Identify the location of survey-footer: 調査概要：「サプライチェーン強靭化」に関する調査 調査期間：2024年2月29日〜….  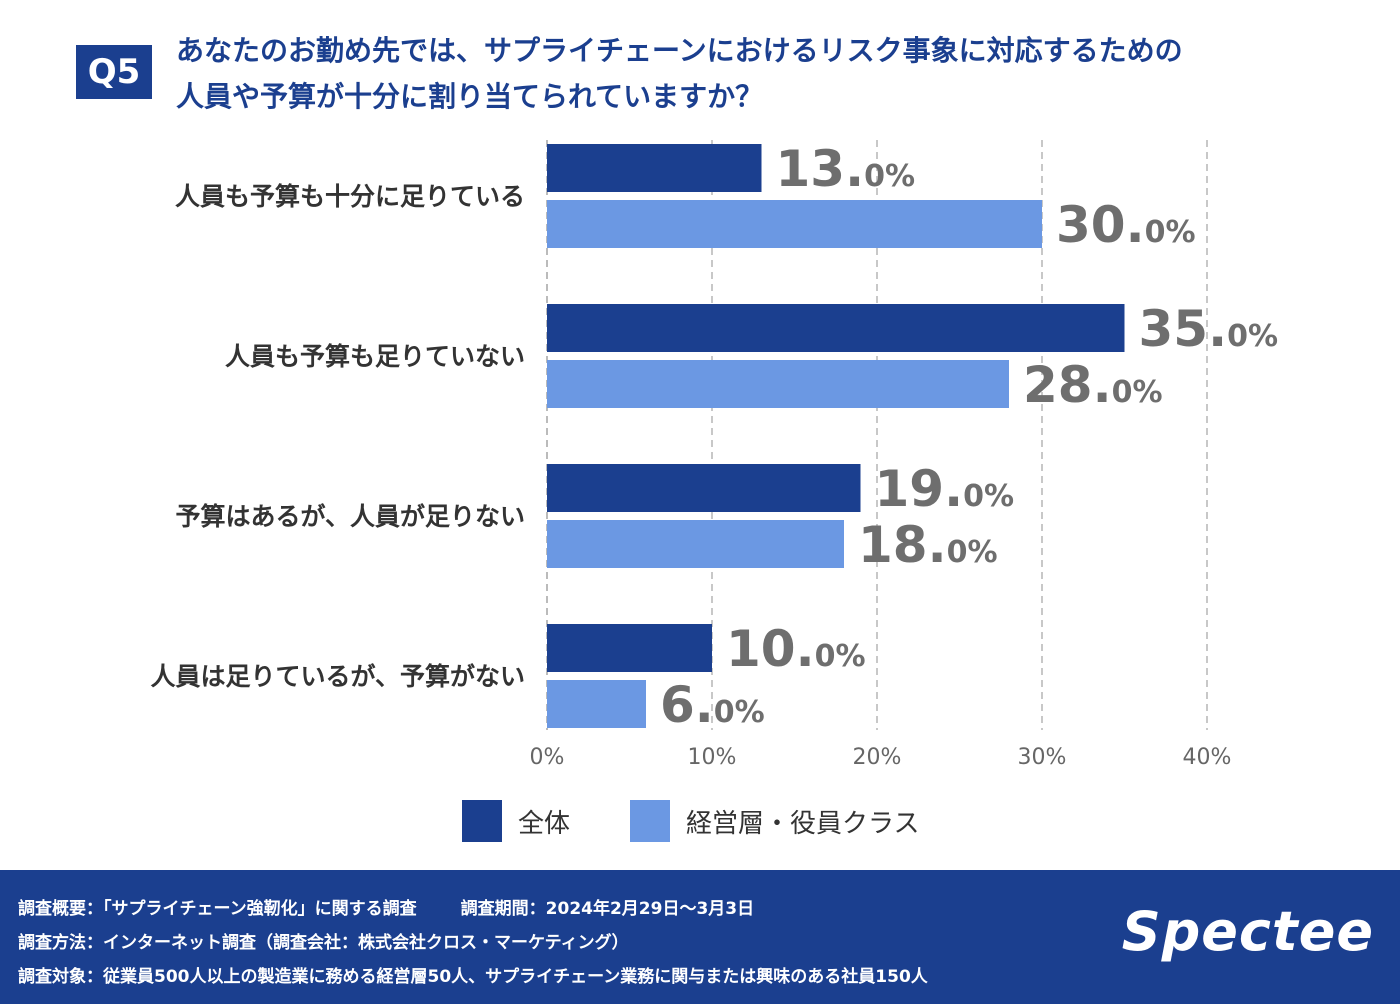
(700, 937).